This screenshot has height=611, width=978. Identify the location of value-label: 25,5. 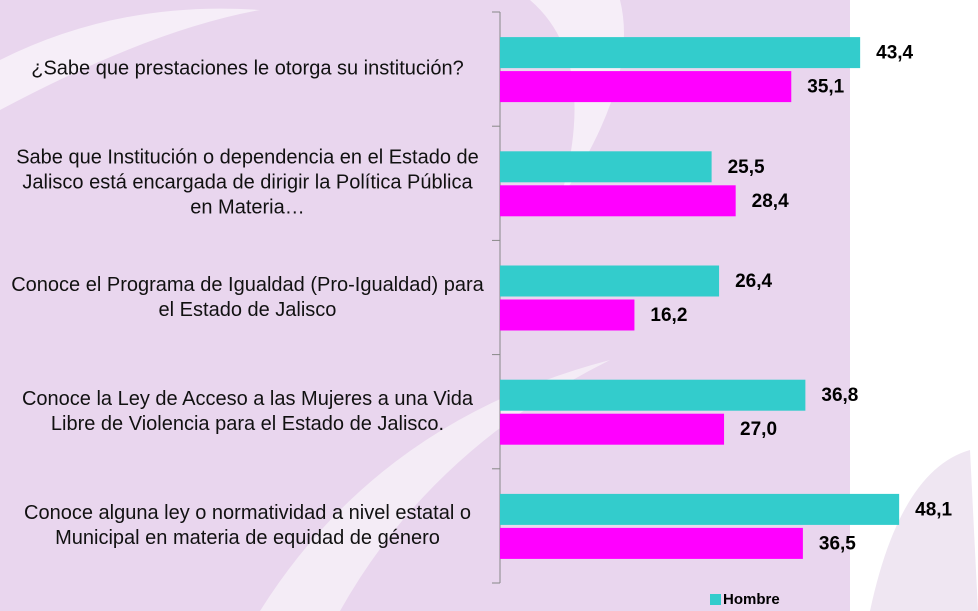
(746, 167).